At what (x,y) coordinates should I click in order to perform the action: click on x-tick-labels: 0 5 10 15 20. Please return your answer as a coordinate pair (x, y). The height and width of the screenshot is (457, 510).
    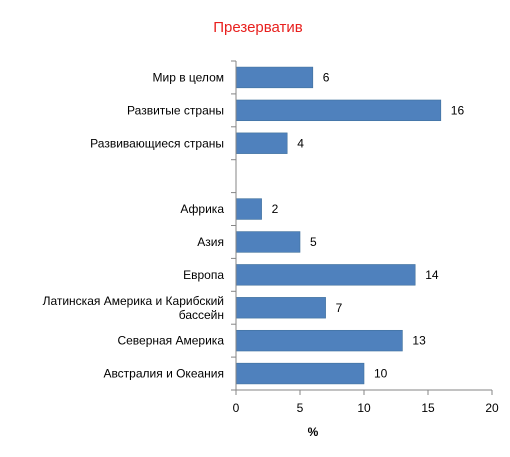
    Looking at the image, I should click on (366, 408).